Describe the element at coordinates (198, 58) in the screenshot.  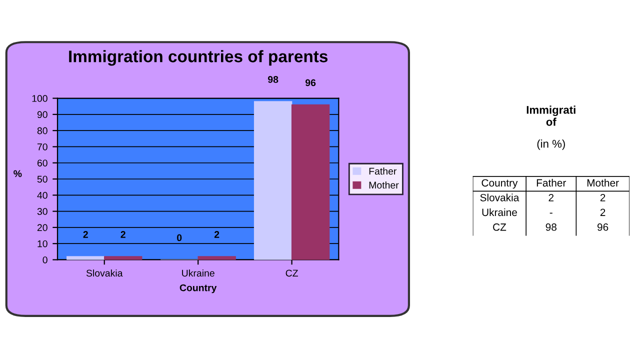
I see `chart-title: Immigration countries of parents` at that location.